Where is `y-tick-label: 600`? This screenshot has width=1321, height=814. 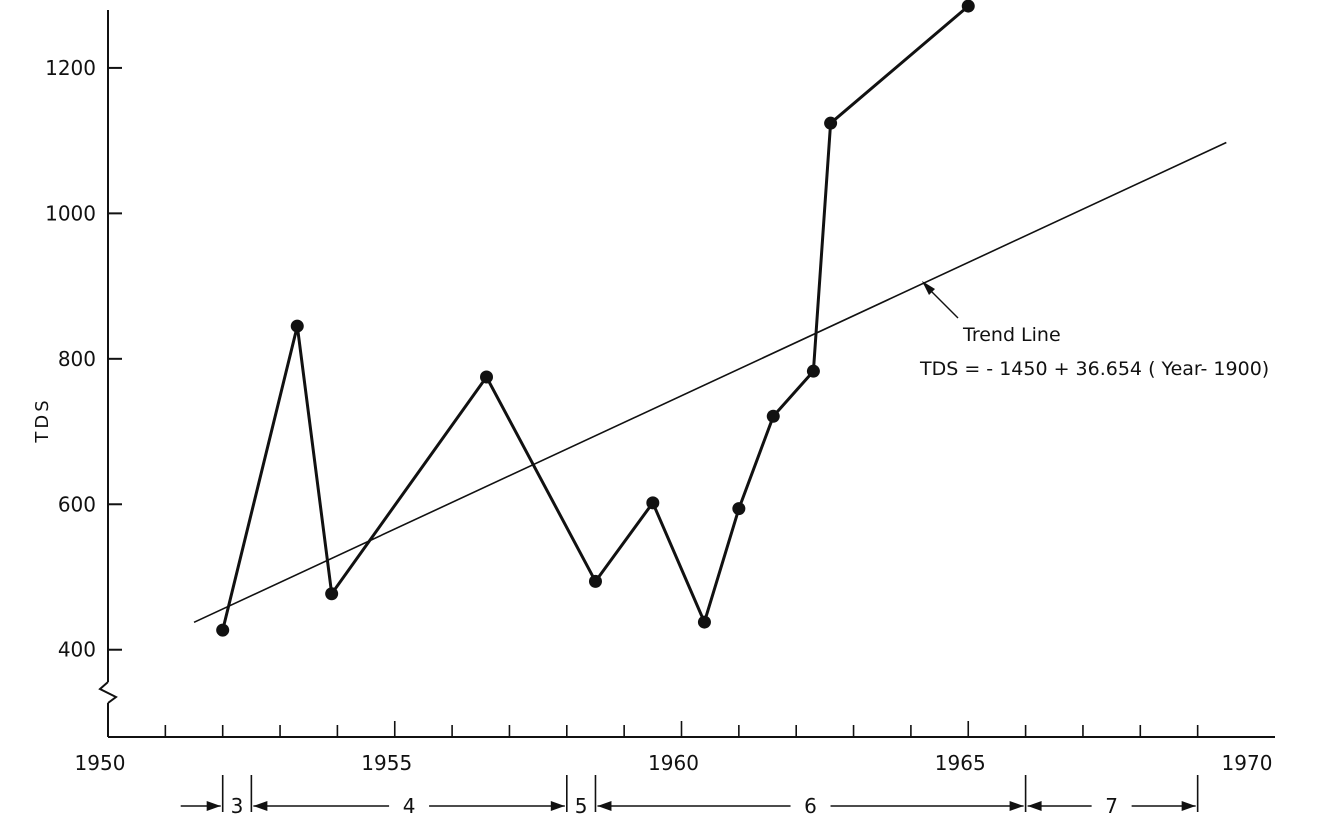
y-tick-label: 600 is located at coordinates (77, 504).